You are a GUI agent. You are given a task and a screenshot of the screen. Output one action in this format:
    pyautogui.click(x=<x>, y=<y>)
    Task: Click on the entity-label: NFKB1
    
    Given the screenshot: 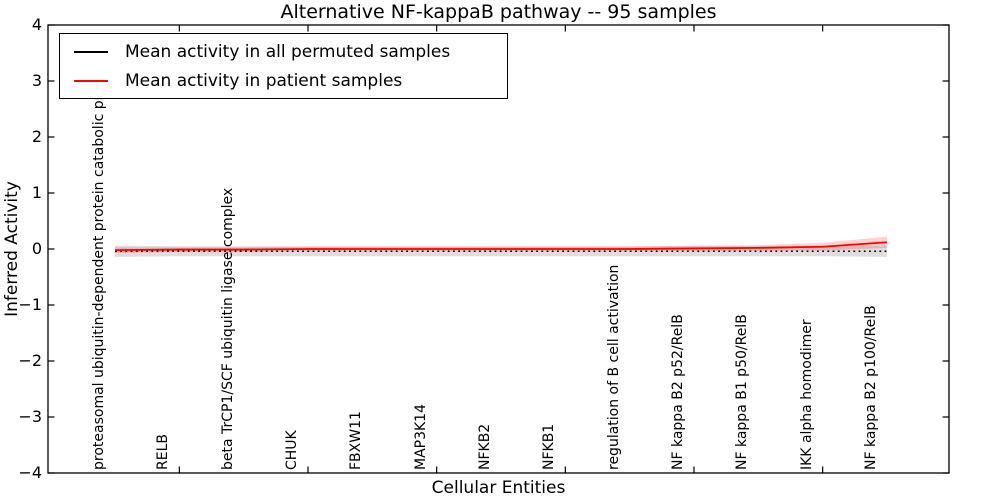 What is the action you would take?
    pyautogui.click(x=549, y=446)
    